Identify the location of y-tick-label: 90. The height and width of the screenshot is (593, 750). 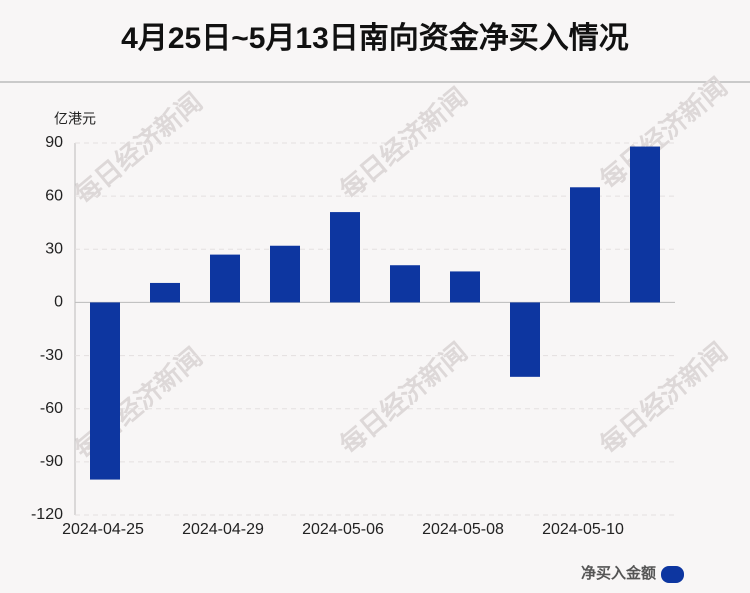
(54, 142).